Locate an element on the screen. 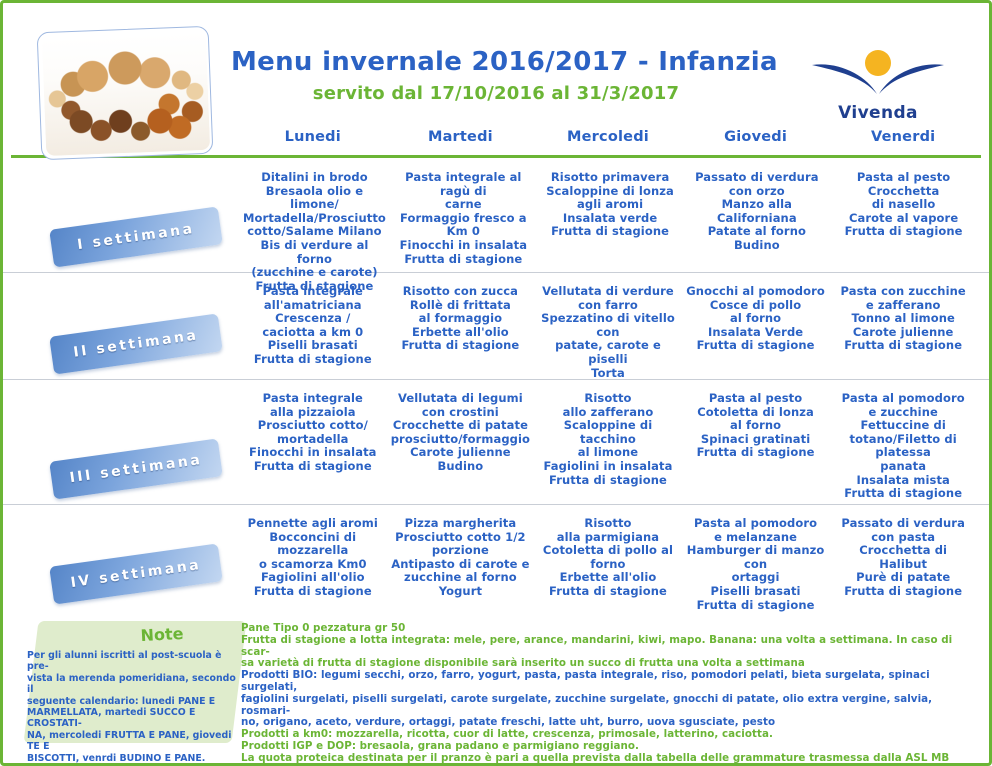 The image size is (992, 766). week-label-2: II settimana is located at coordinates (136, 344).